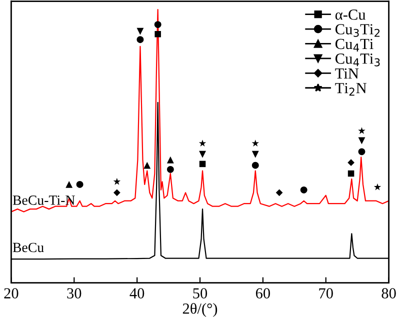 This screenshot has height=332, width=400. What do you see at coordinates (137, 293) in the screenshot?
I see `x-tick-label: 40` at bounding box center [137, 293].